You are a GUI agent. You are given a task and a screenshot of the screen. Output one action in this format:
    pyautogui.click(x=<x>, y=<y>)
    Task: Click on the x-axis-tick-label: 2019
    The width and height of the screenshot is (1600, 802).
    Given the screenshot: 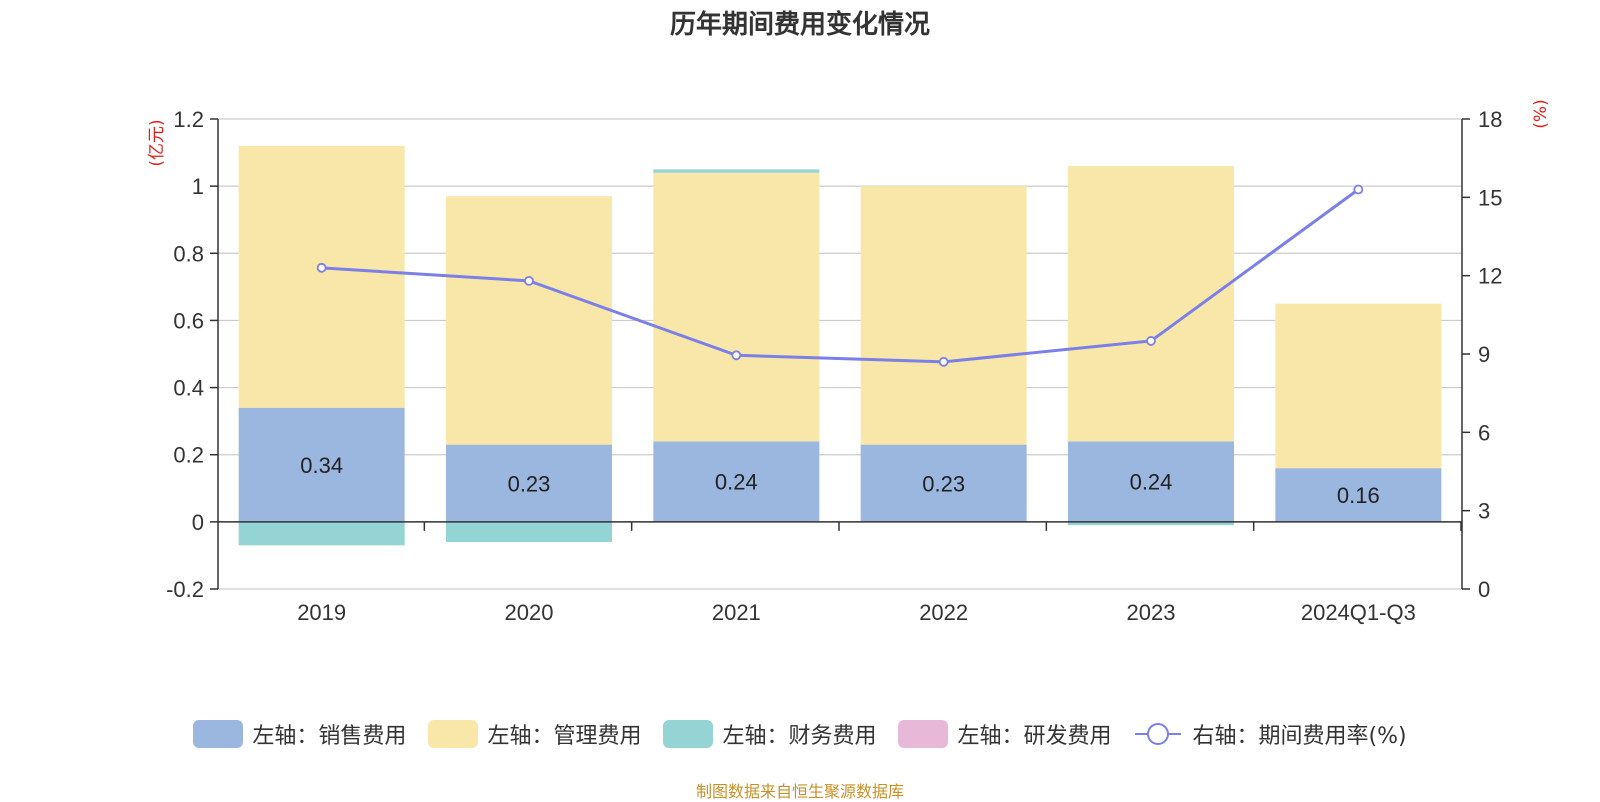 What is the action you would take?
    pyautogui.click(x=321, y=612)
    